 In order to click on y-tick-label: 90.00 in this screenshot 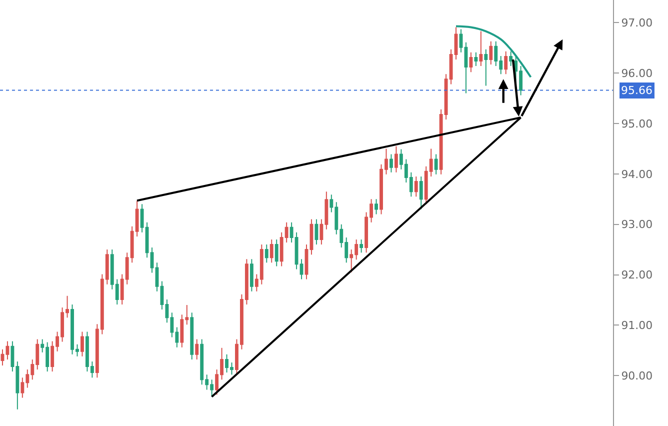, I will do `click(637, 375)`.